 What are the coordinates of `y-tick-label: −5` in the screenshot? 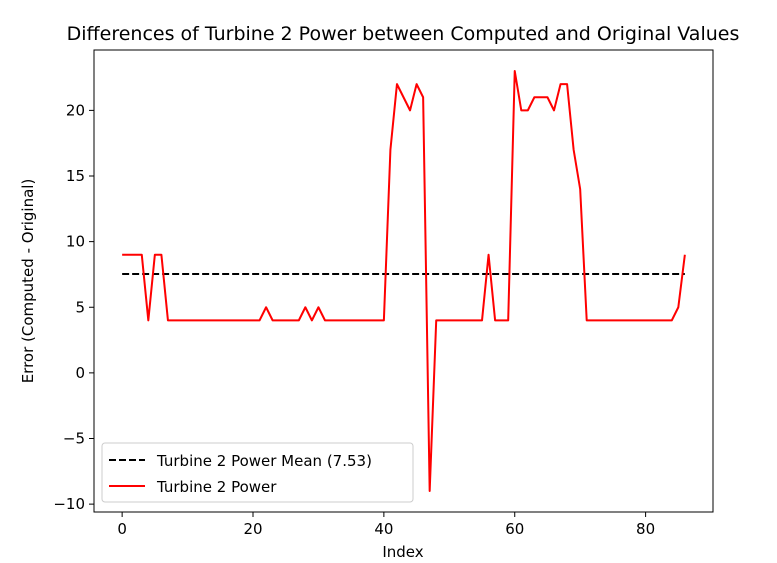 It's located at (74, 439).